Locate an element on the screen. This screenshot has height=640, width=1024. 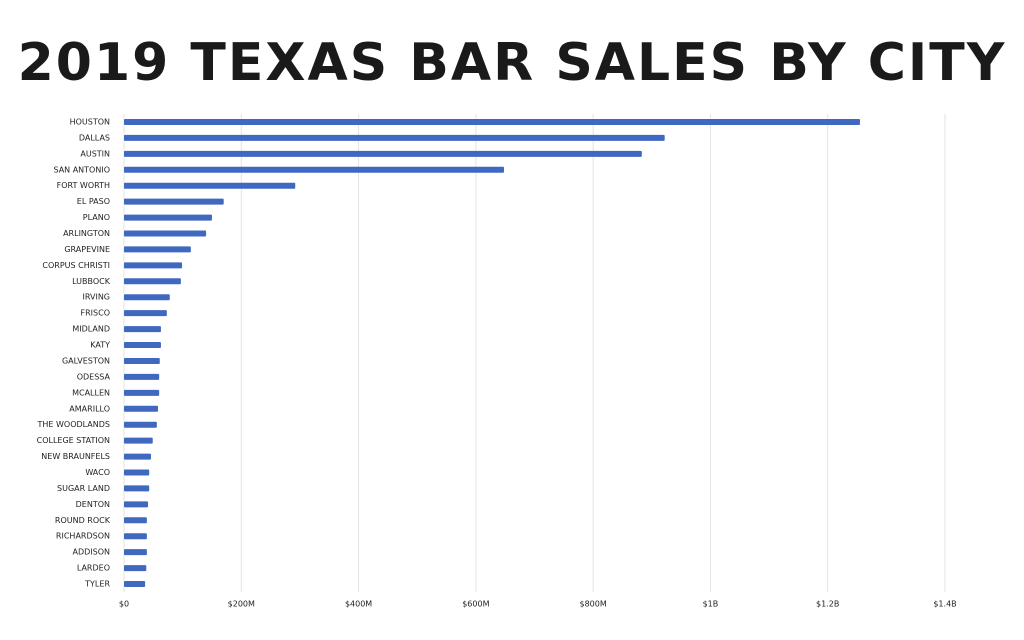
x-tick-label: $600M is located at coordinates (475, 604).